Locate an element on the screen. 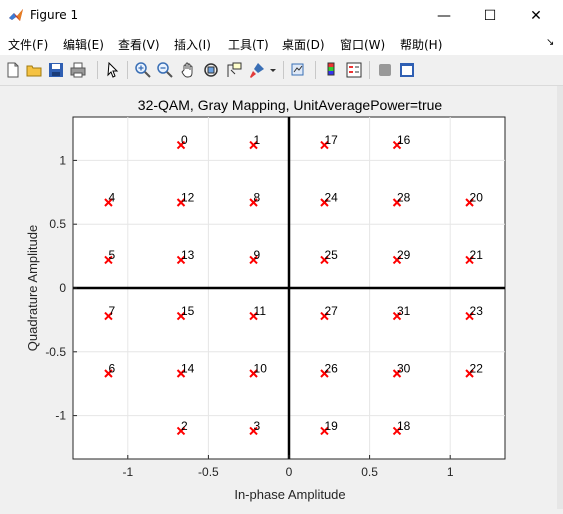  data-cursor-icon is located at coordinates (234, 70).